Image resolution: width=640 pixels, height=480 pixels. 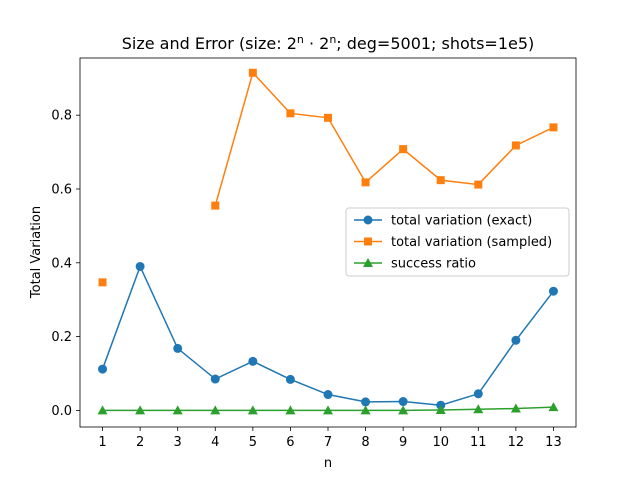 What do you see at coordinates (178, 442) in the screenshot?
I see `x-tick-label: 3` at bounding box center [178, 442].